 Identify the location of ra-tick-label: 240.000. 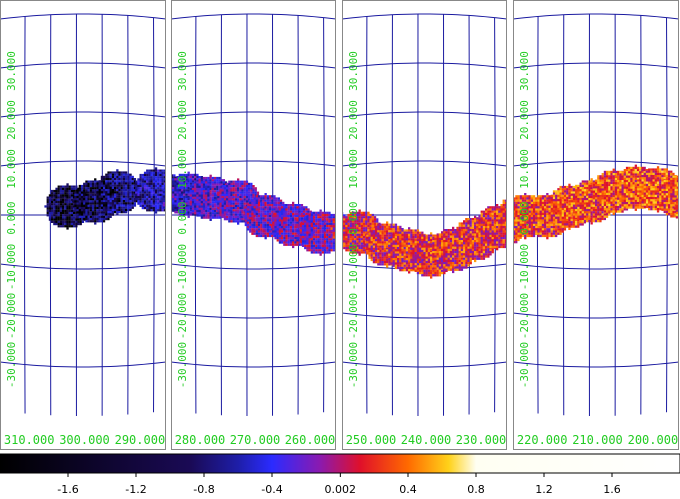
(426, 440).